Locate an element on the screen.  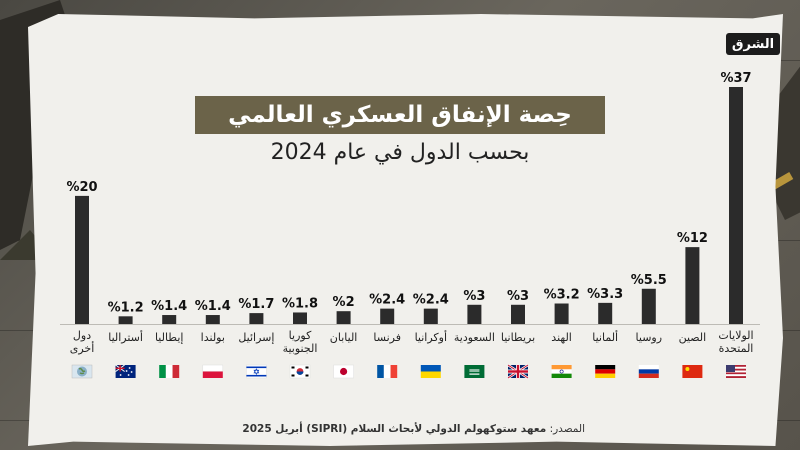
bar-ru is located at coordinates (648, 306).